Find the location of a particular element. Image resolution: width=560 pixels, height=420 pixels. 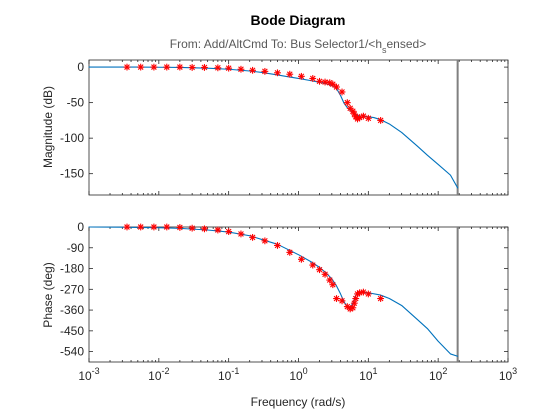

phase-x-tick-label: 10⁰ is located at coordinates (298, 374).